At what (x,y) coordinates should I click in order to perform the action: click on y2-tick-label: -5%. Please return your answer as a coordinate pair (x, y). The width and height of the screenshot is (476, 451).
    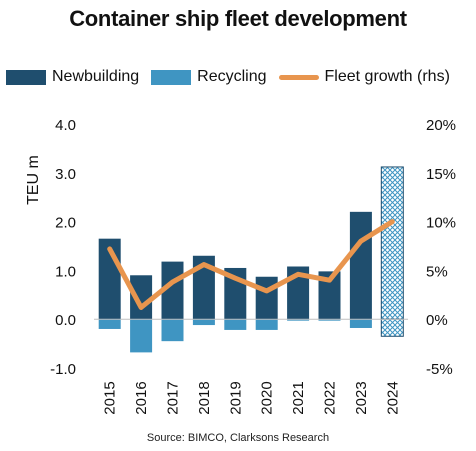
    Looking at the image, I should click on (439, 369).